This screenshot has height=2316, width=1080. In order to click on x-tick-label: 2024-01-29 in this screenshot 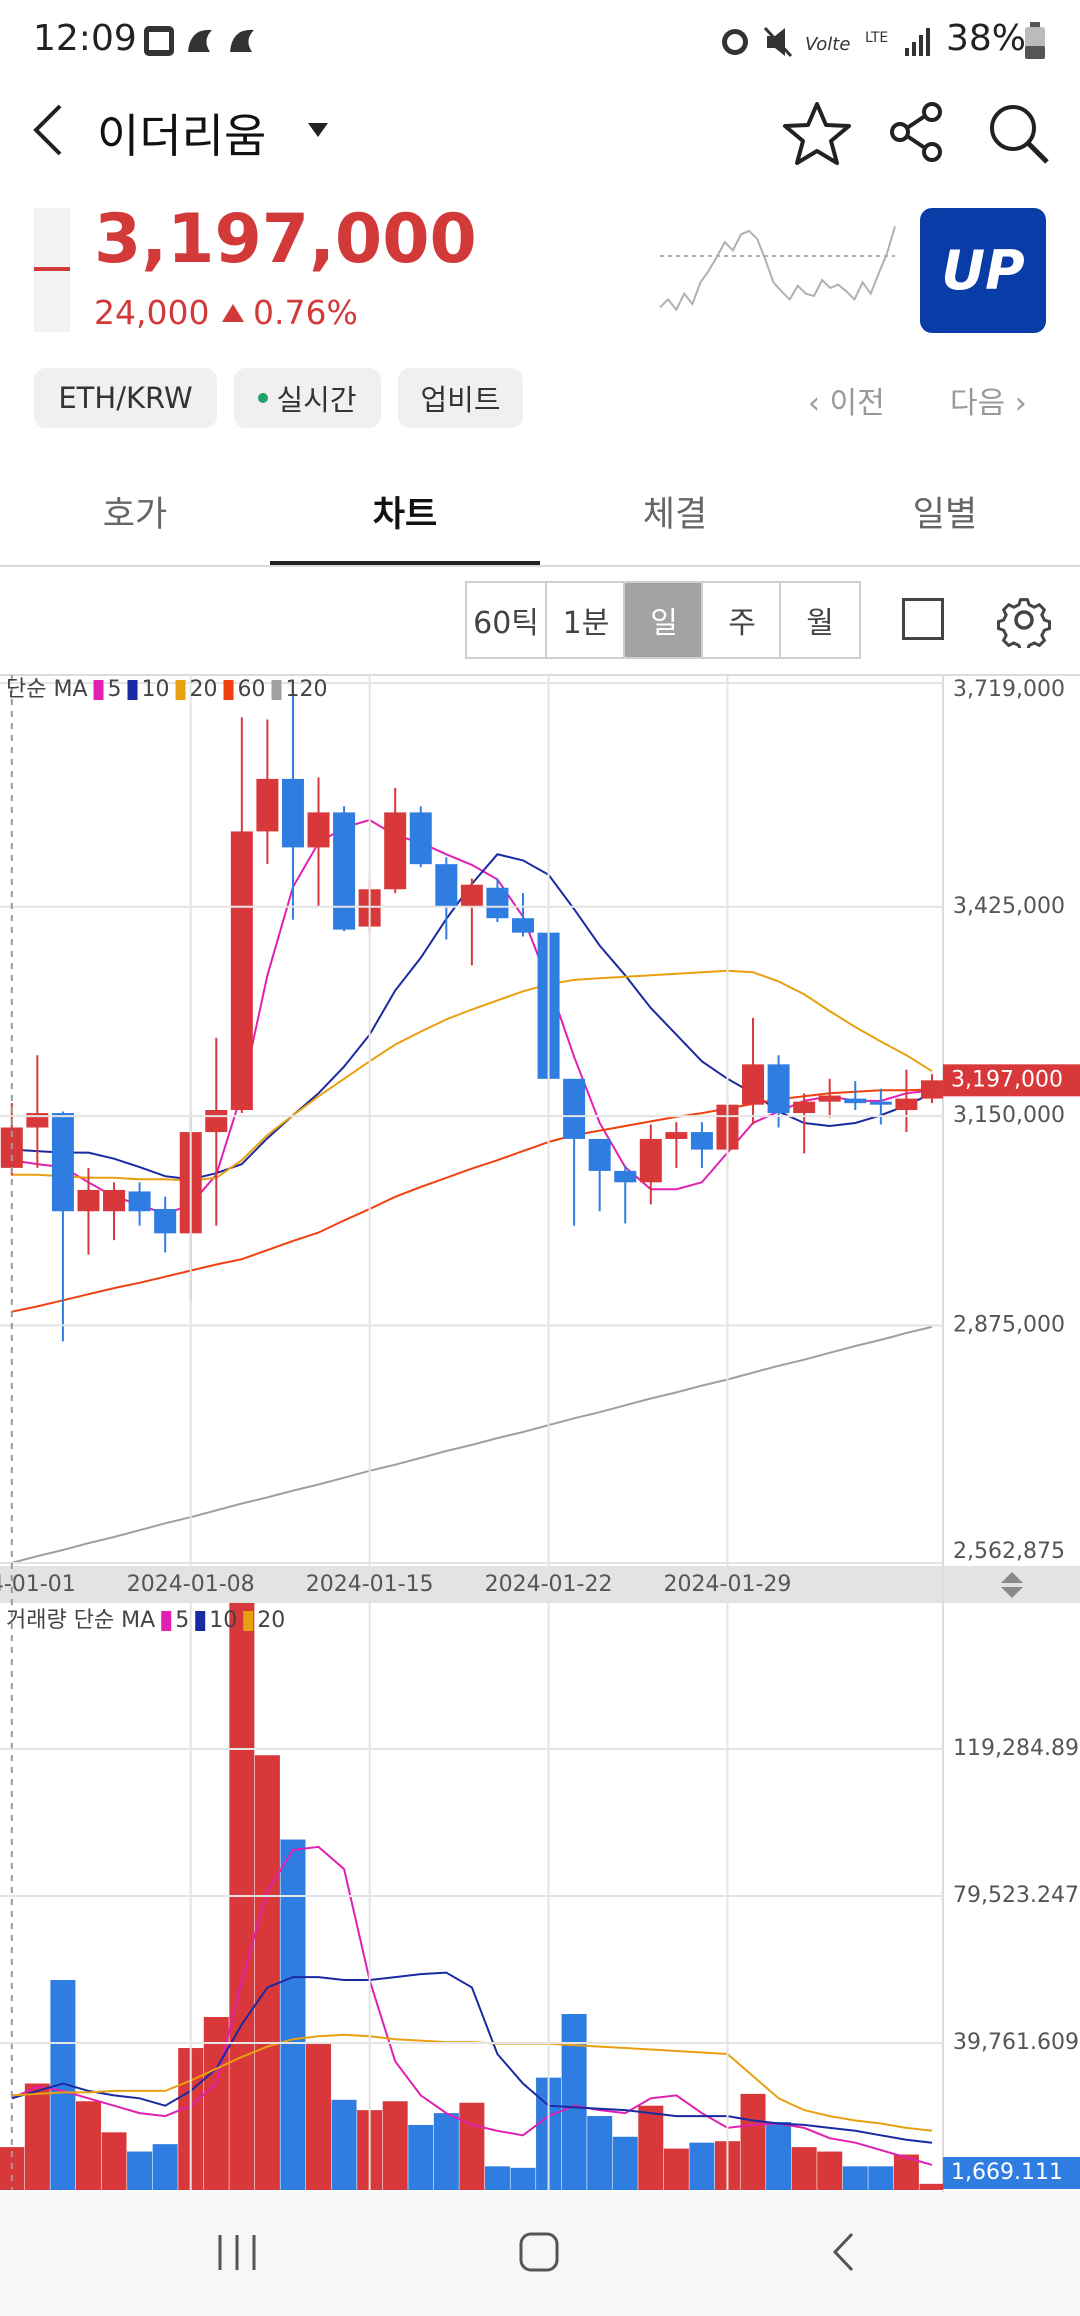, I will do `click(728, 1584)`.